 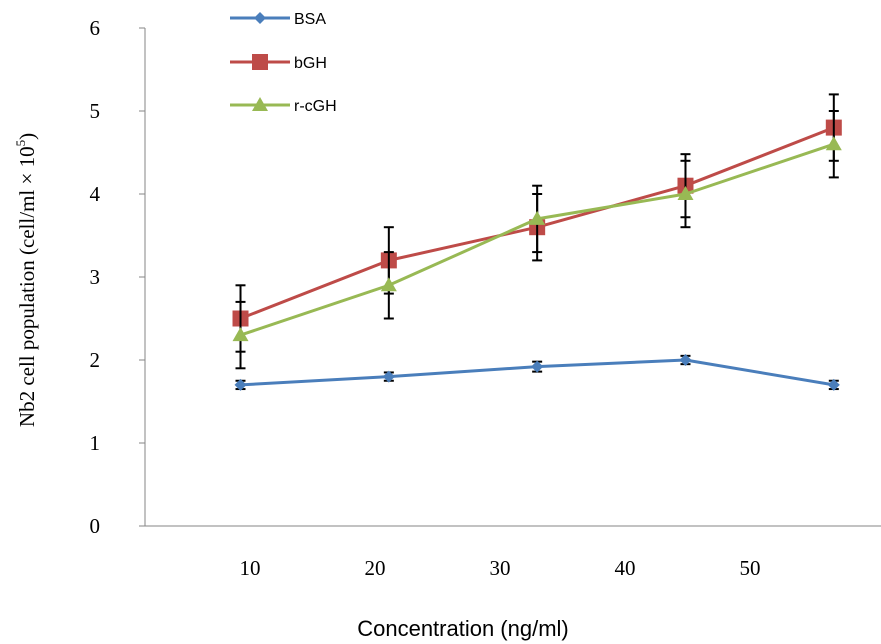 What do you see at coordinates (310, 19) in the screenshot?
I see `legend-label: BSA` at bounding box center [310, 19].